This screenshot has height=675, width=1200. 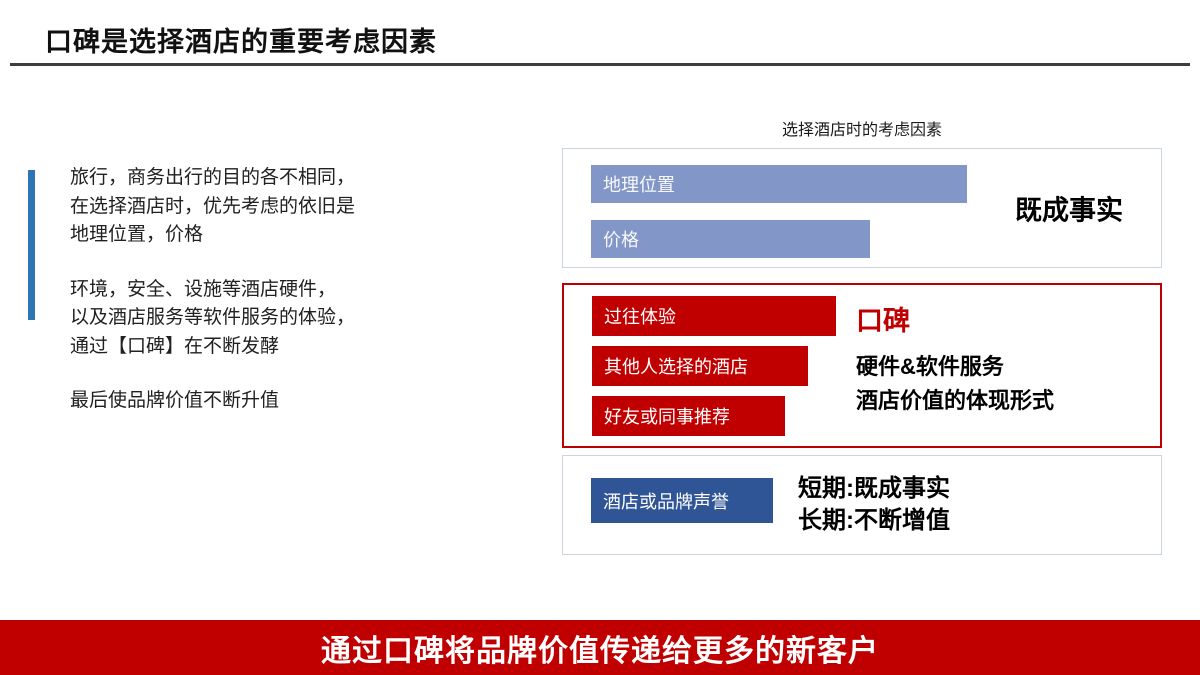 I want to click on bottom-banner: 通过口碑将品牌价值传递给更多的新客户, so click(x=600, y=647).